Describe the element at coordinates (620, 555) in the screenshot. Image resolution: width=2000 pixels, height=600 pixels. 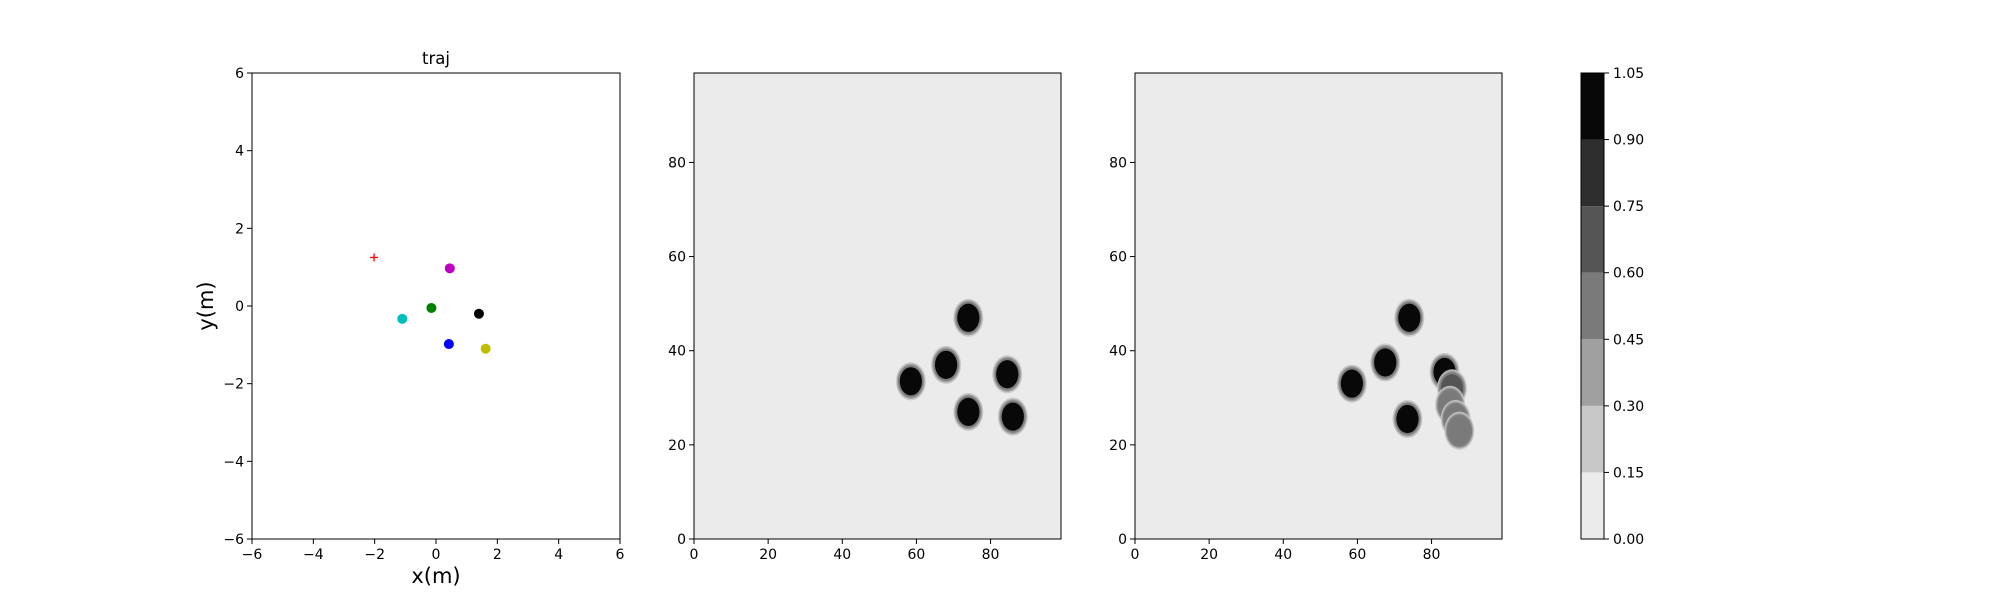
I see `x-tick-label: 6` at that location.